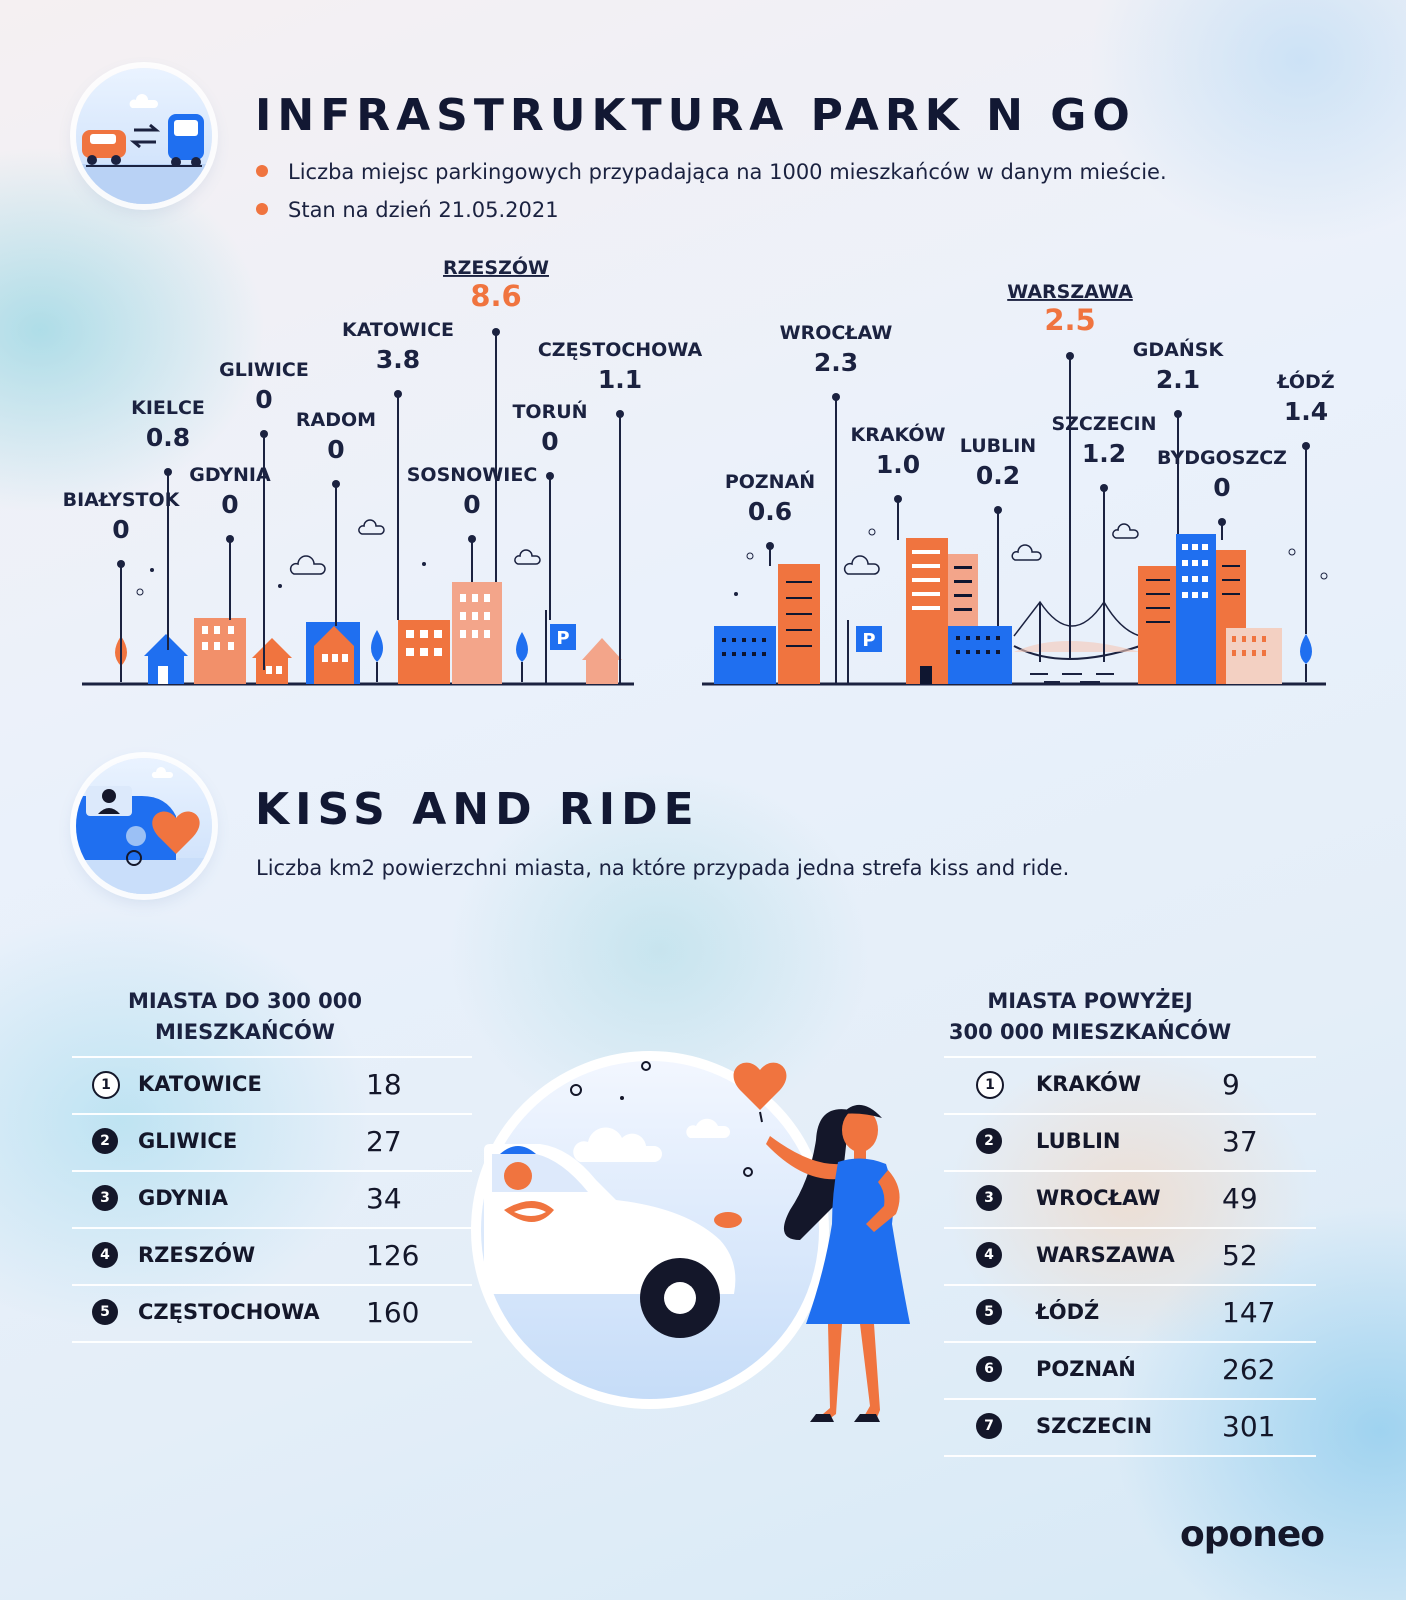 This screenshot has width=1406, height=1600. I want to click on bullet-dot, so click(262, 209).